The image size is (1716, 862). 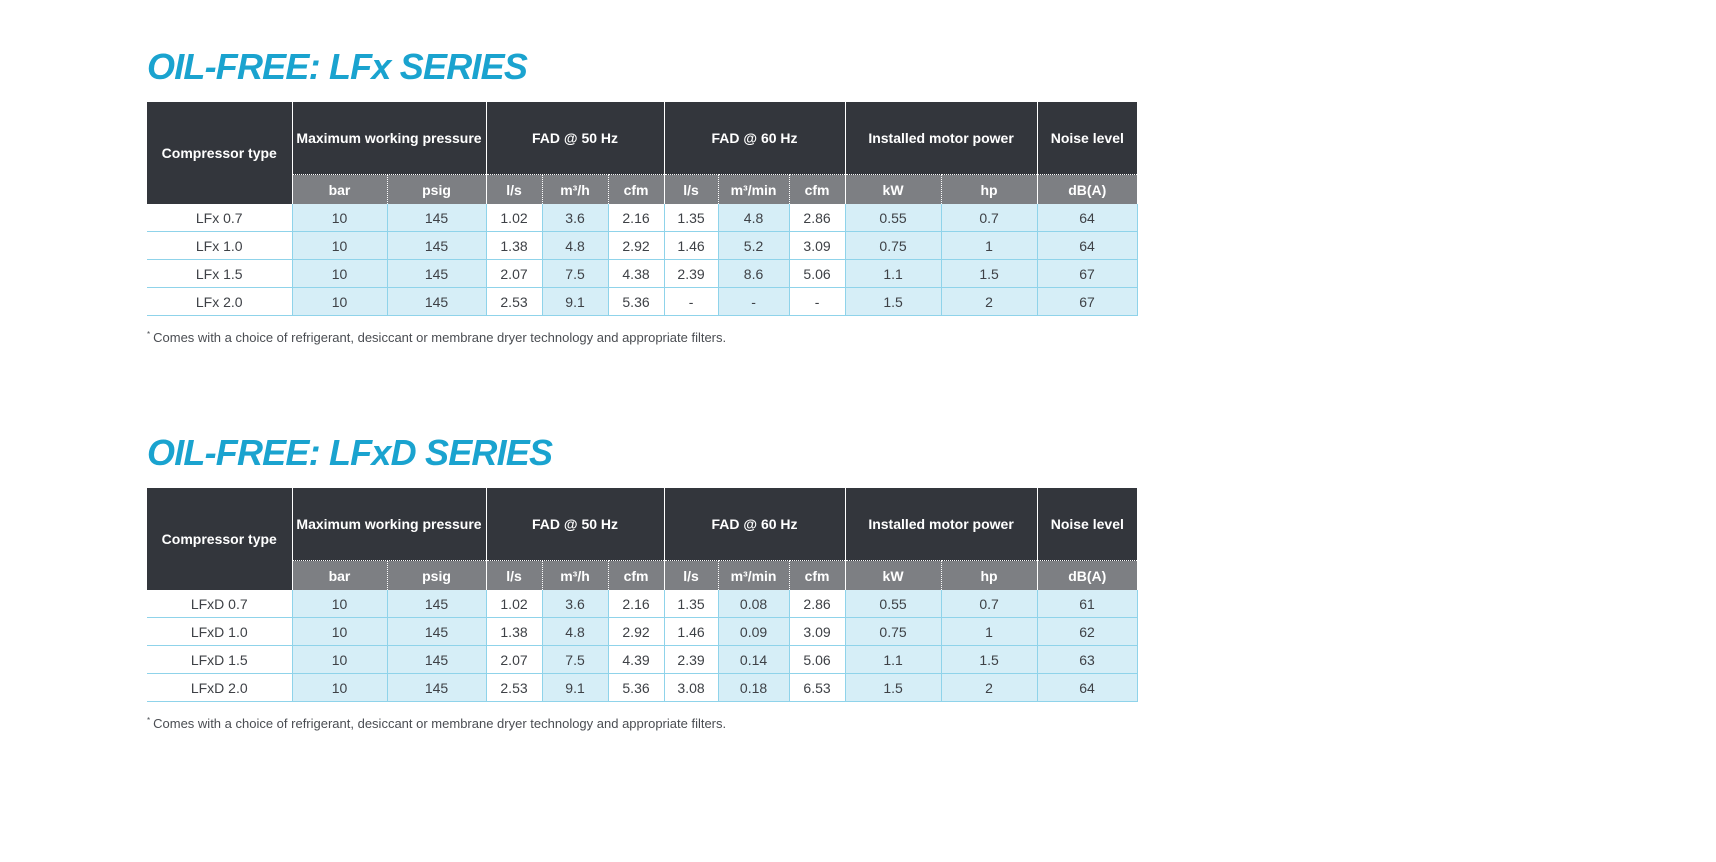 What do you see at coordinates (219, 687) in the screenshot?
I see `cell-model: LFxD 2.0` at bounding box center [219, 687].